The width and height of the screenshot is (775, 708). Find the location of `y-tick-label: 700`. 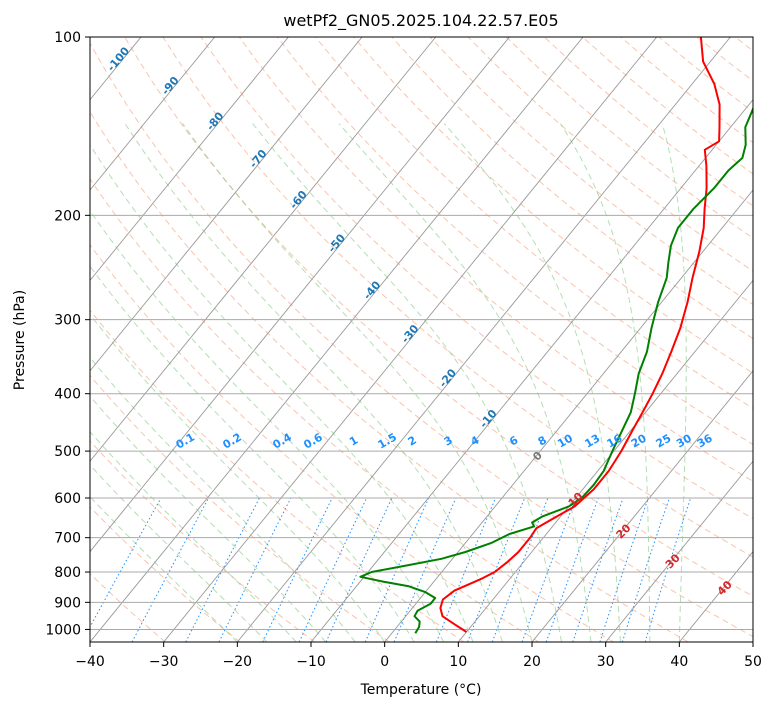

y-tick-label: 700 is located at coordinates (67, 539).